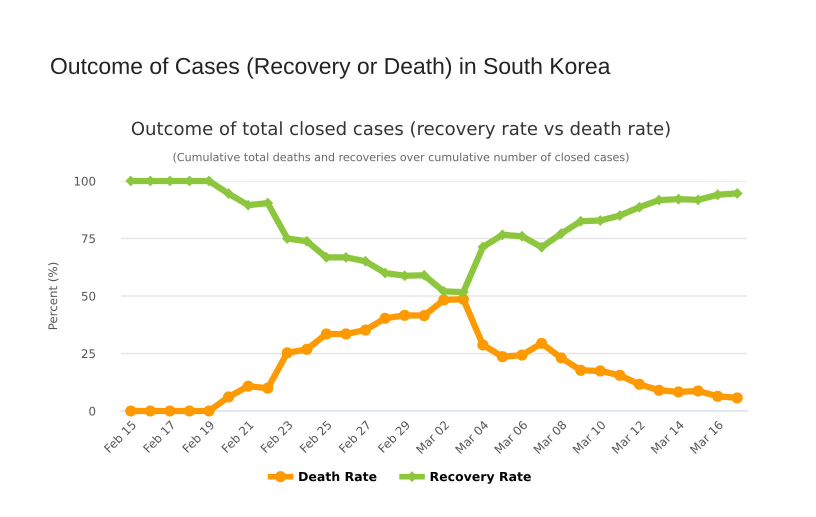 The width and height of the screenshot is (816, 517). What do you see at coordinates (277, 437) in the screenshot?
I see `x-tick-label: Feb 23` at bounding box center [277, 437].